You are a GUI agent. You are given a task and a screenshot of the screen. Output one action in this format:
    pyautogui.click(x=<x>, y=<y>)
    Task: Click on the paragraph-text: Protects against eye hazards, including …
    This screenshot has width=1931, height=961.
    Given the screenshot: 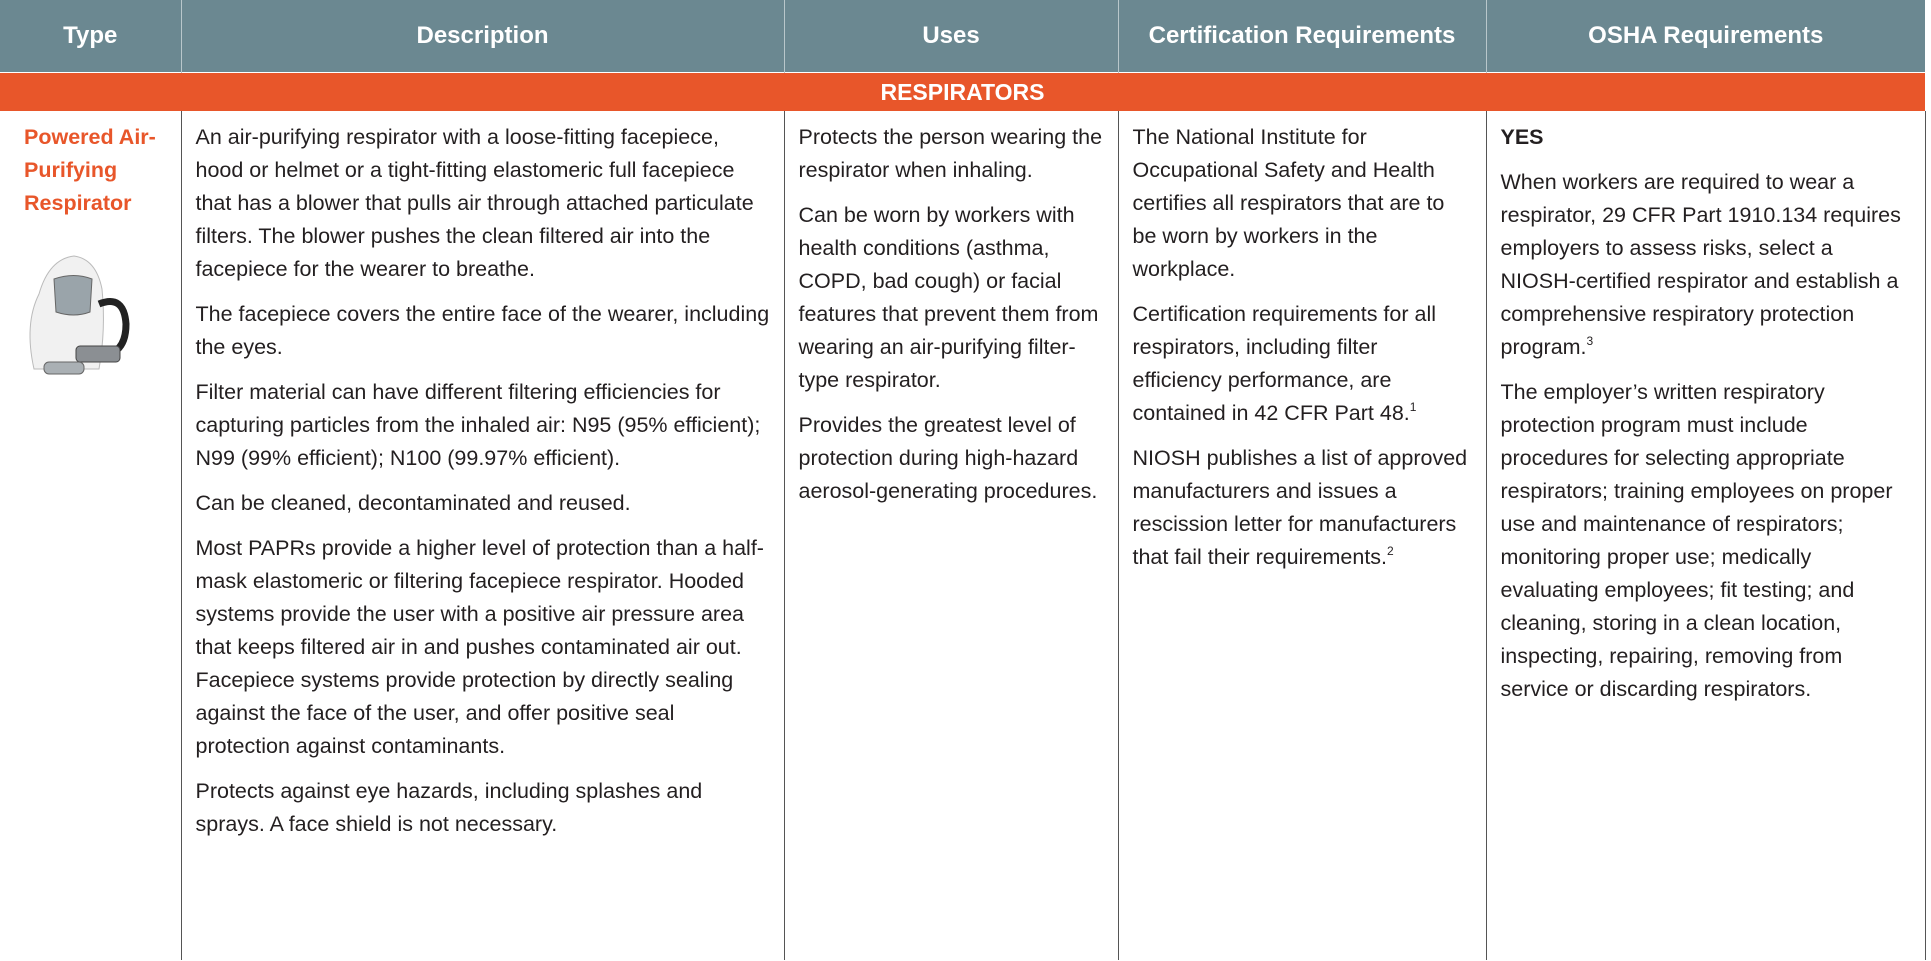 What is the action you would take?
    pyautogui.click(x=449, y=807)
    